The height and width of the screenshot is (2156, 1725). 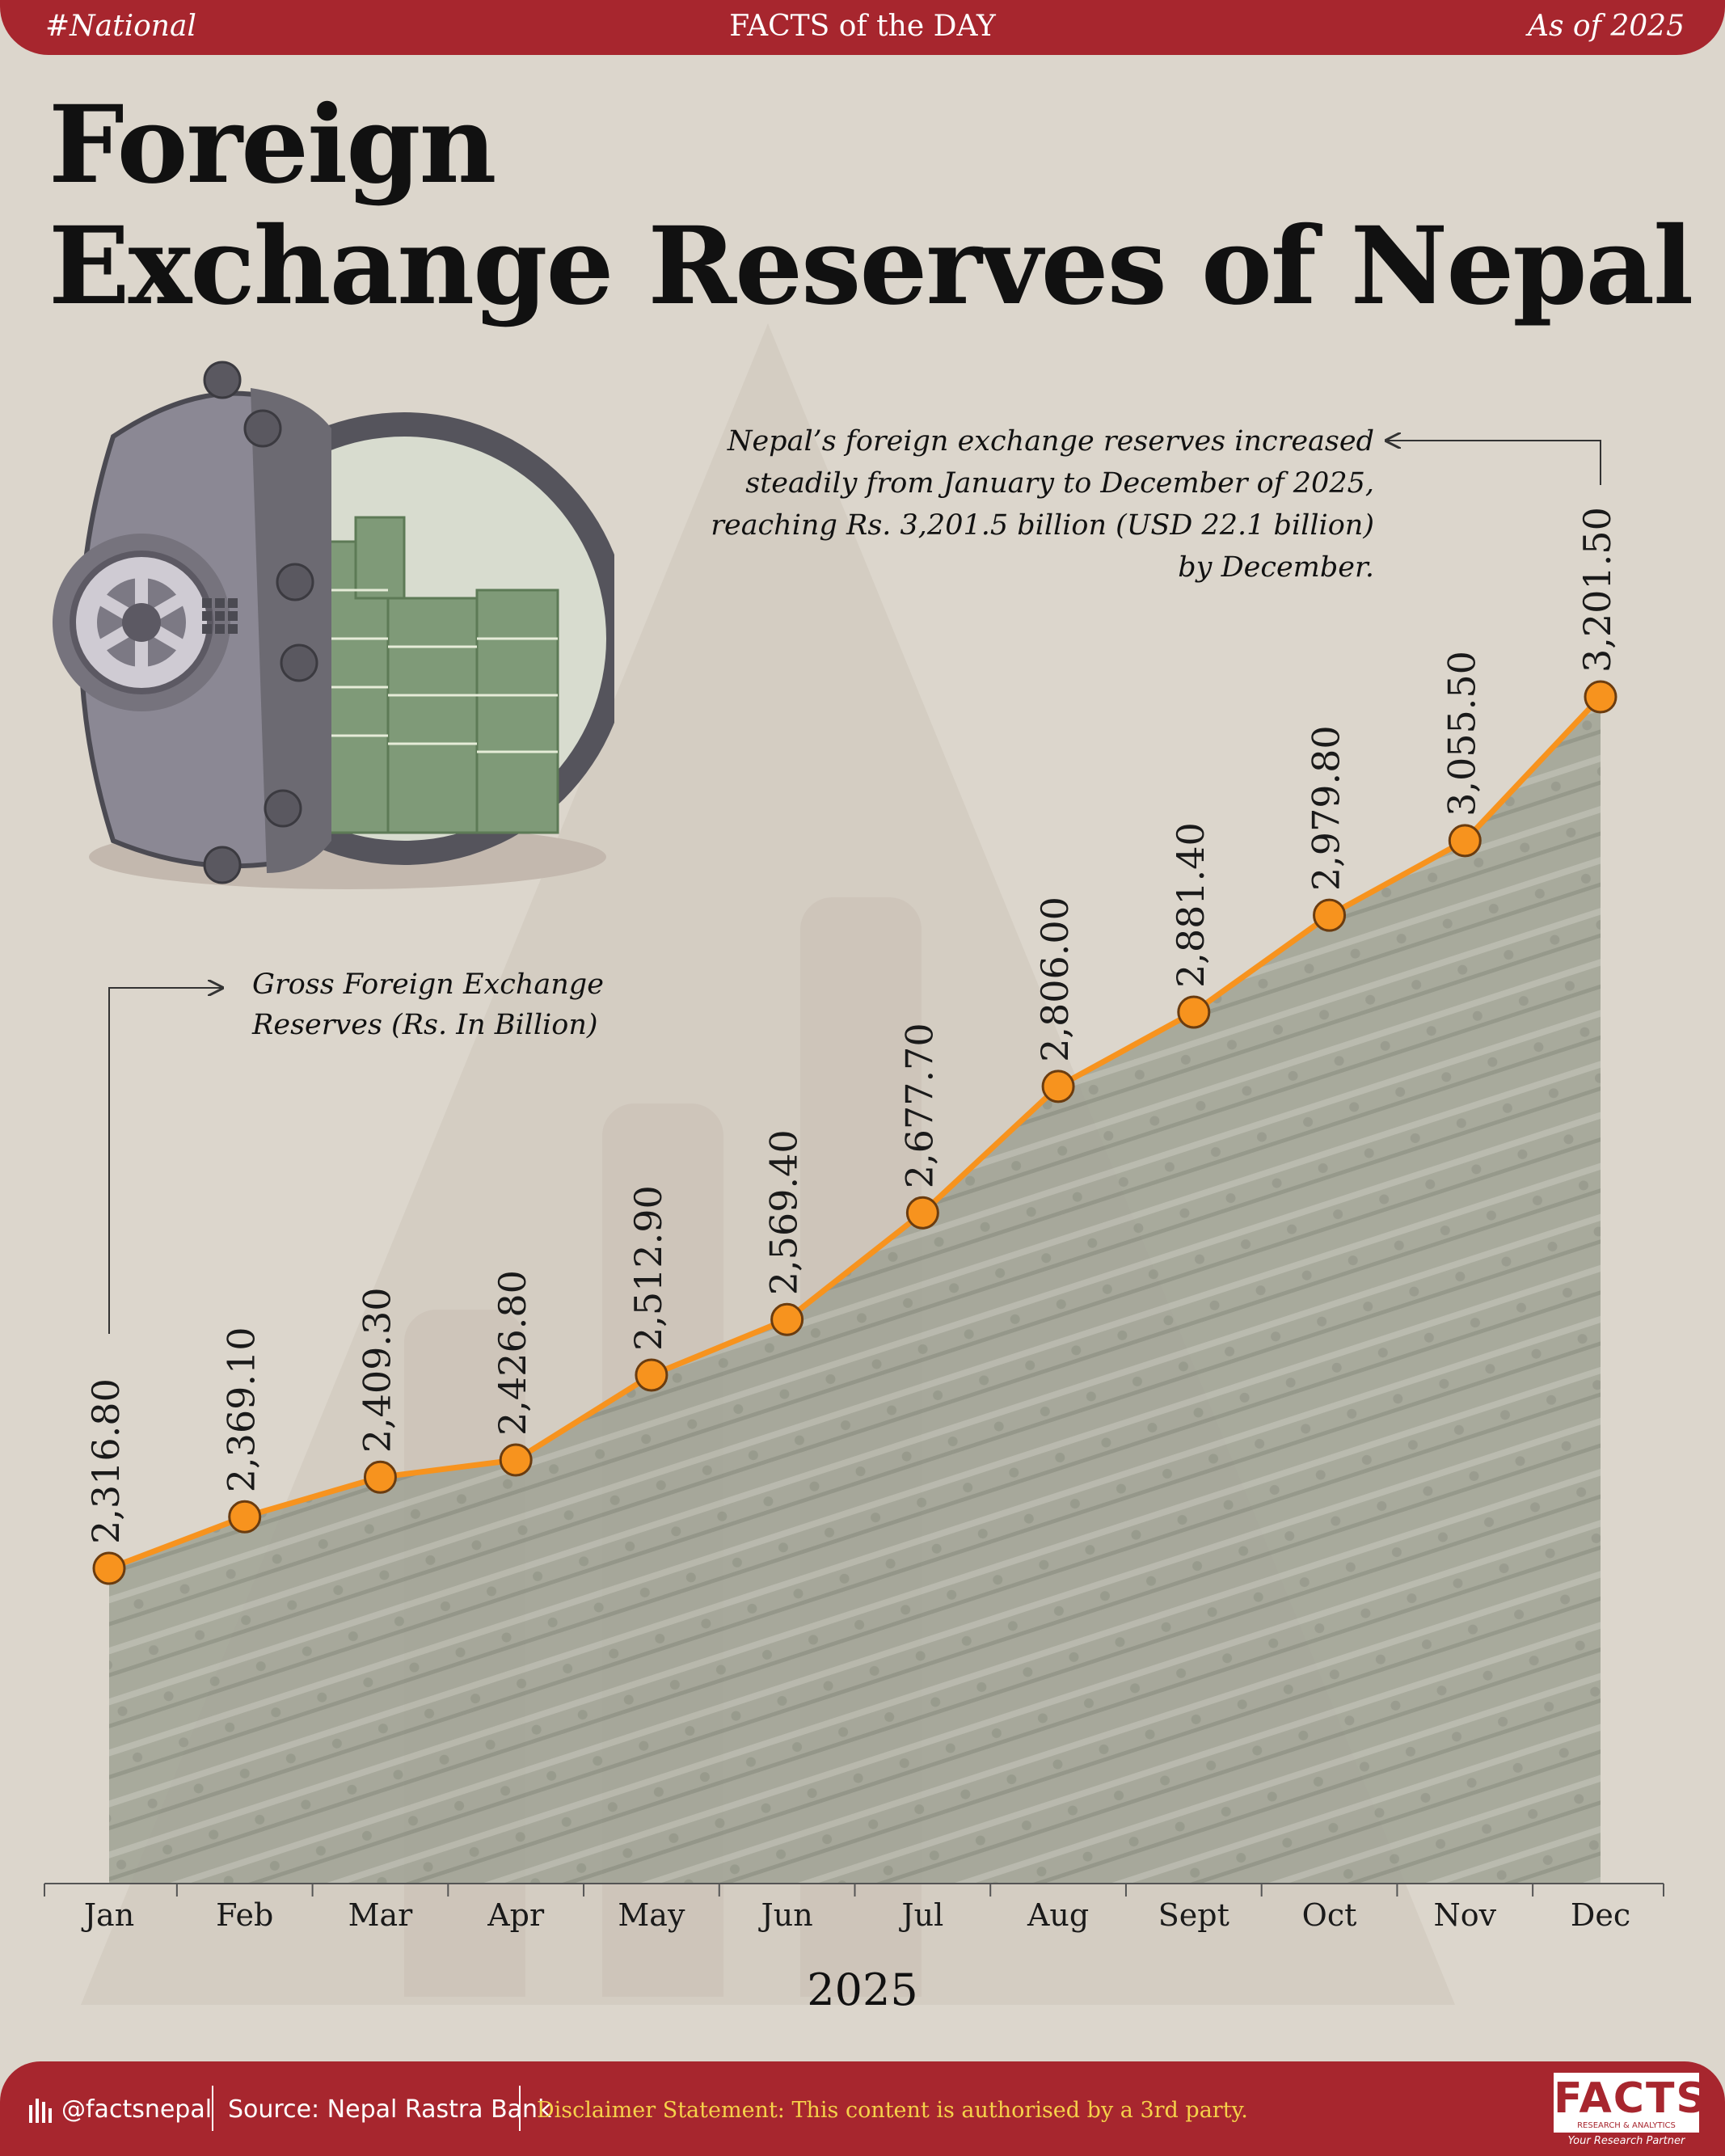 I want to click on series-label-line: Gross Foreign Exchange, so click(x=428, y=985).